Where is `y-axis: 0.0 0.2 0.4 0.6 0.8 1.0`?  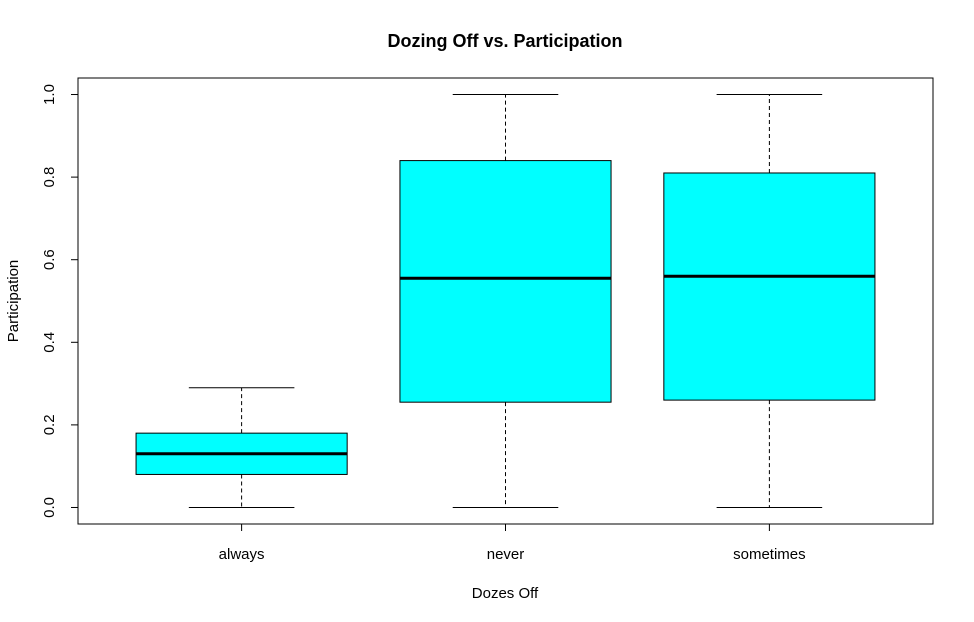 y-axis: 0.0 0.2 0.4 0.6 0.8 1.0 is located at coordinates (59, 301).